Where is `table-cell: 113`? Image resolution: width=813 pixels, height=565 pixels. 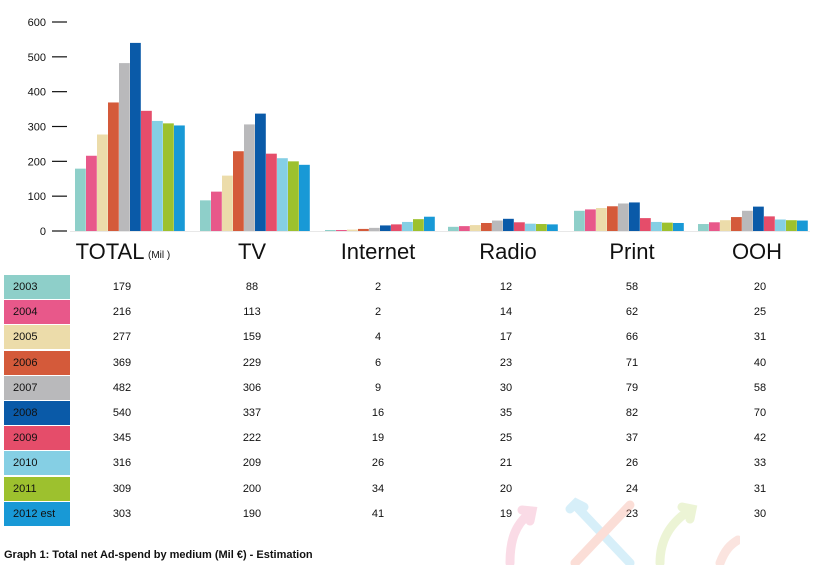
table-cell: 113 is located at coordinates (252, 312).